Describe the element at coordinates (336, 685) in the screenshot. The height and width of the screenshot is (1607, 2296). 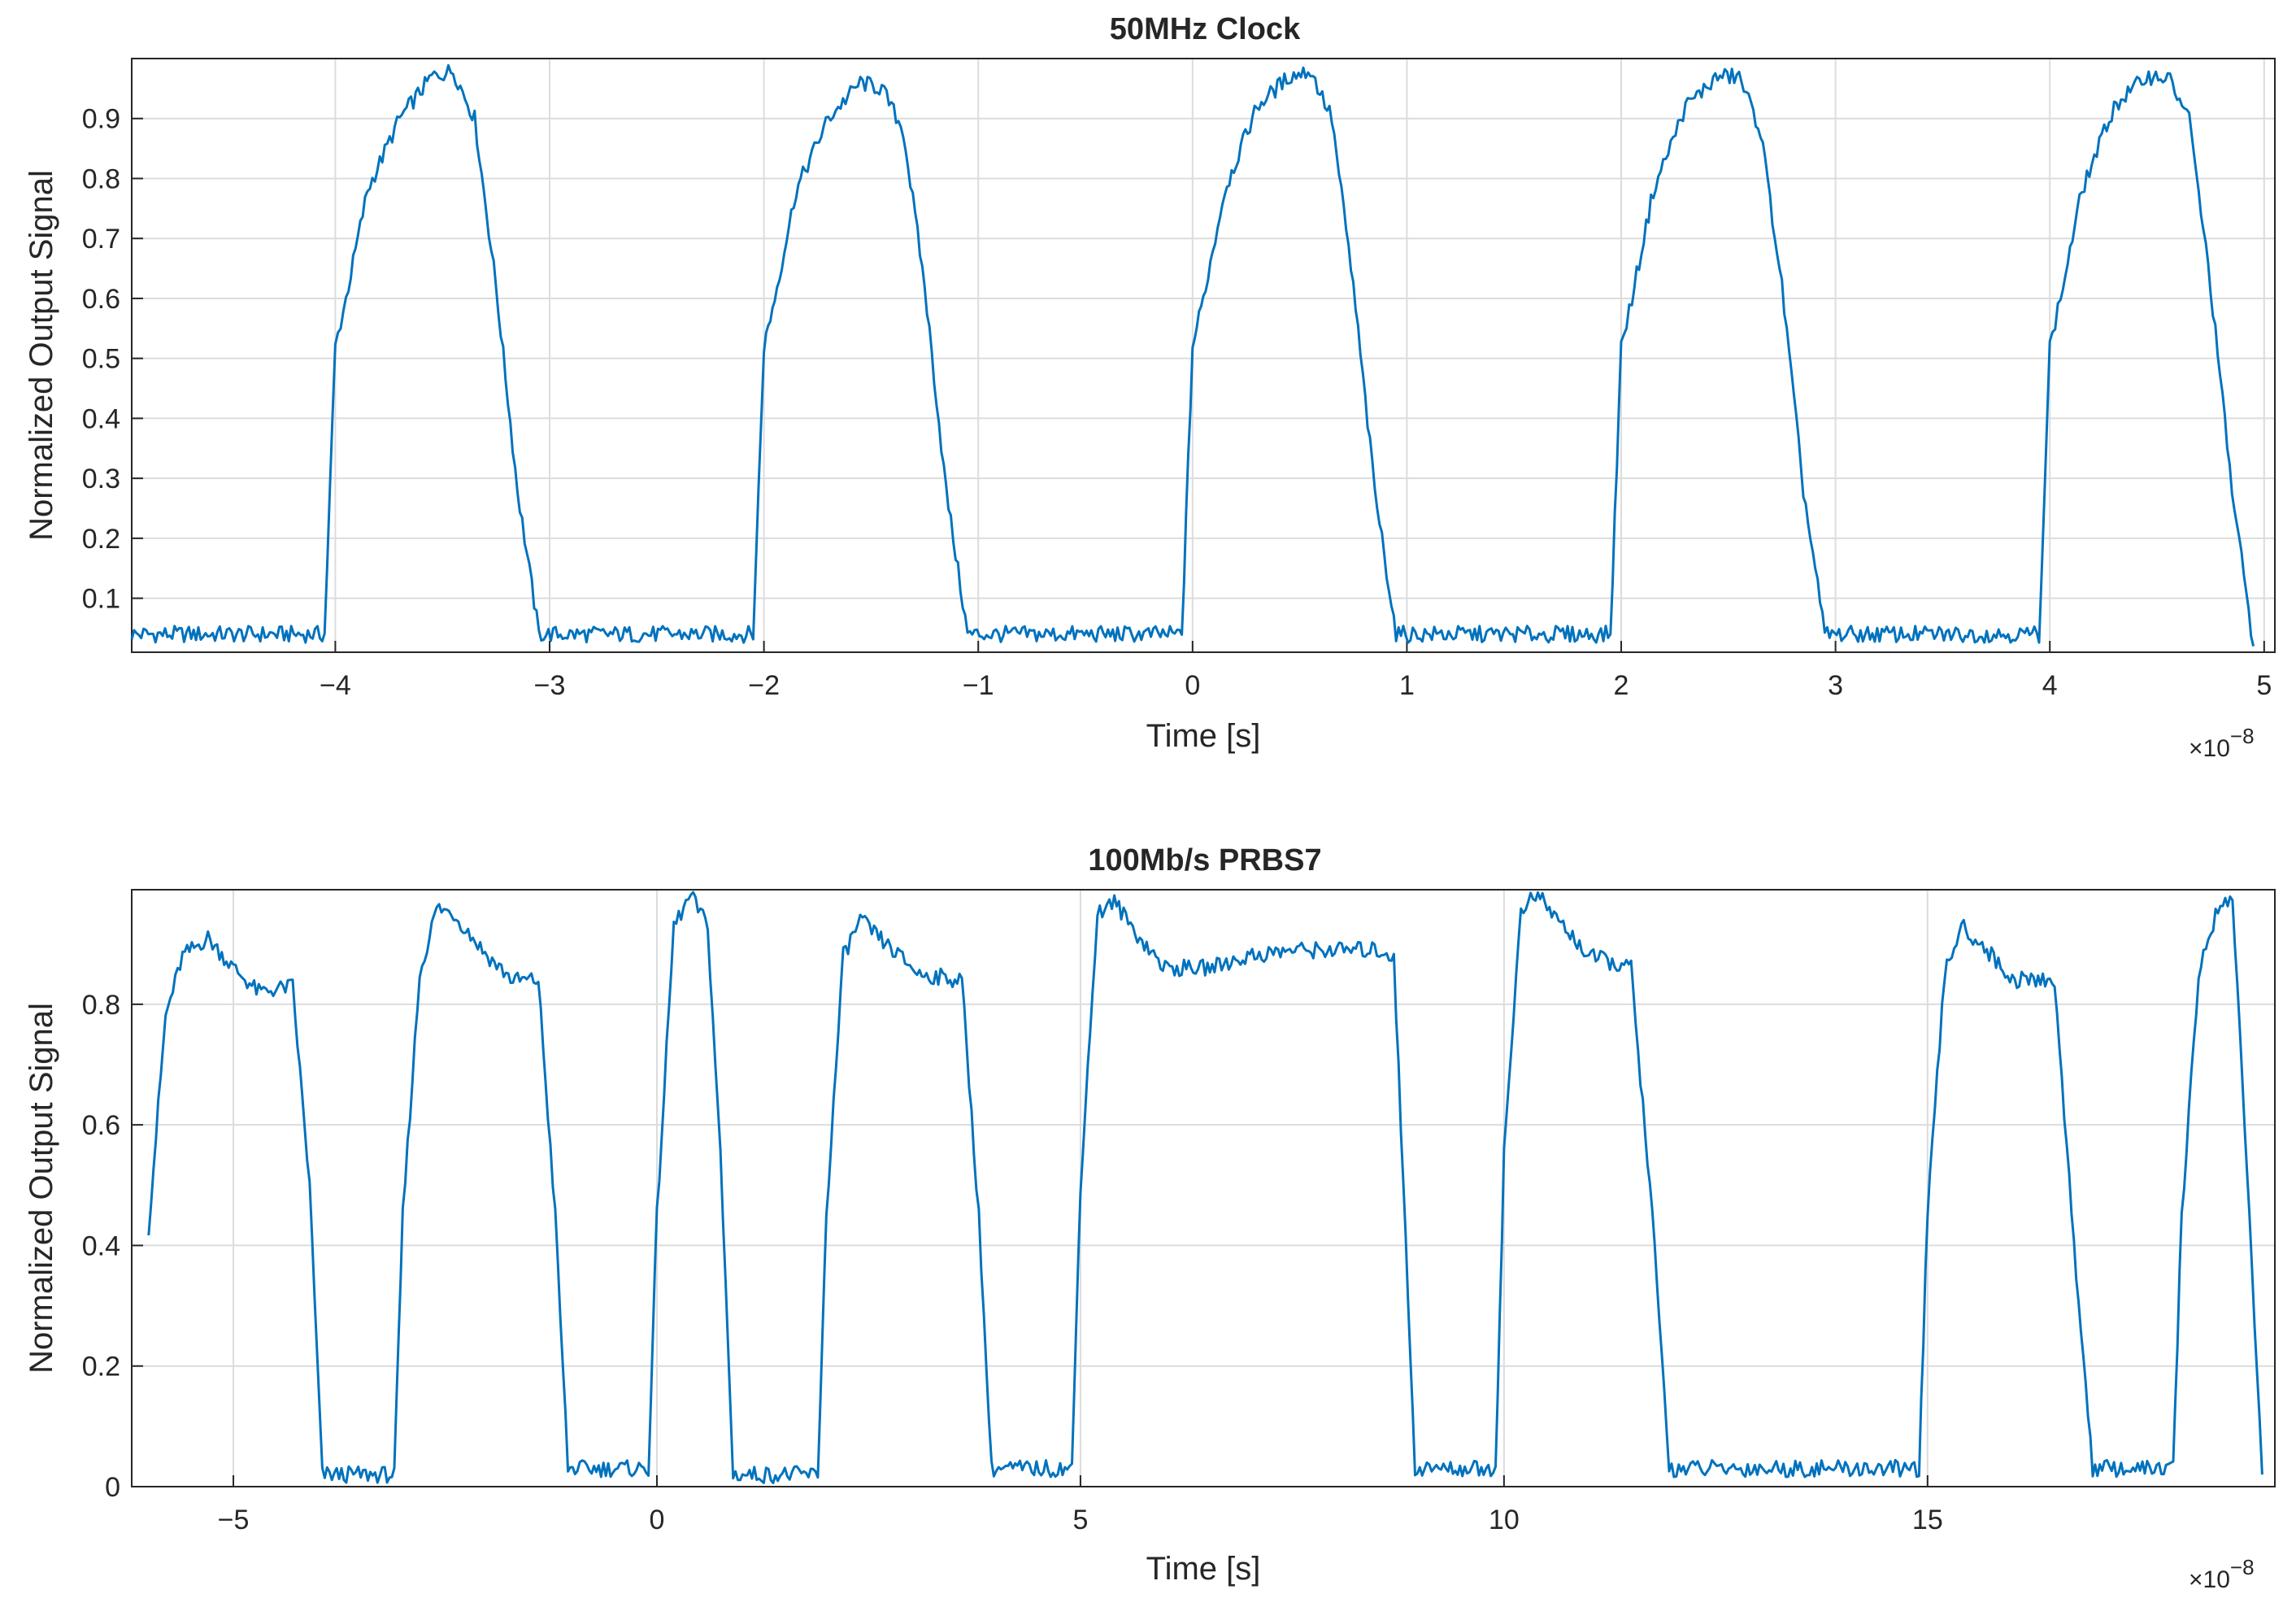
I see `x-tick-label: −4` at that location.